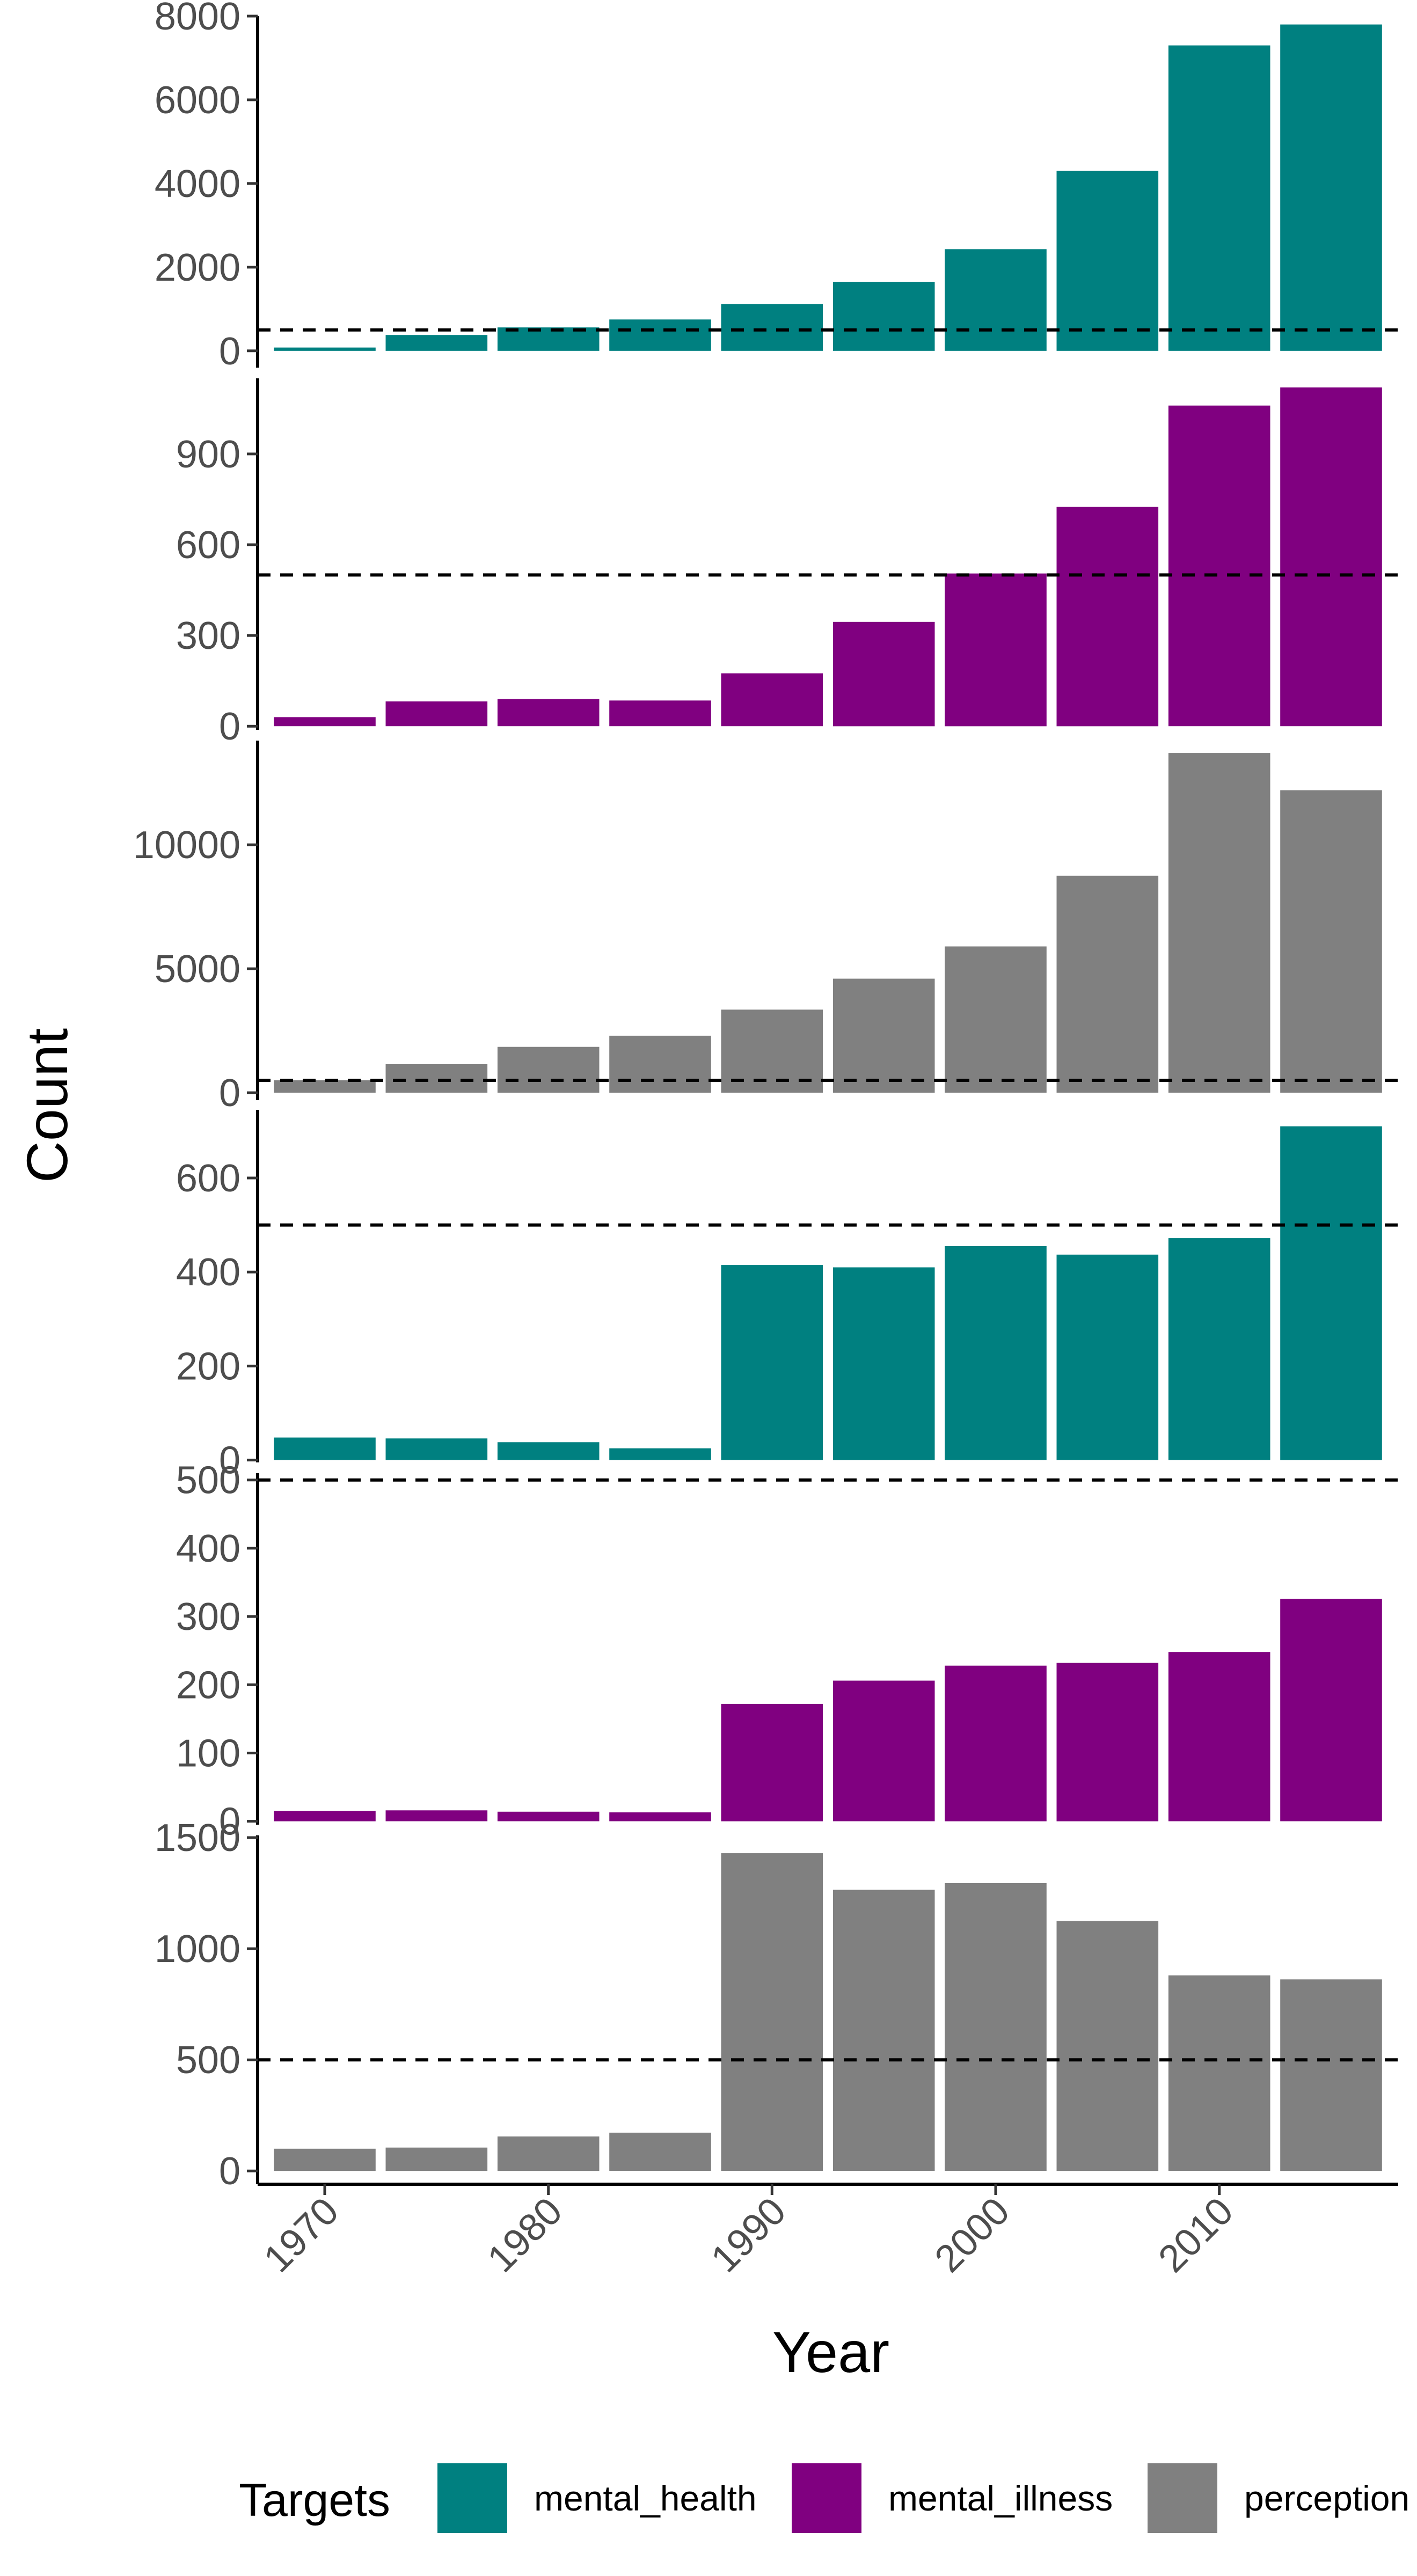 The height and width of the screenshot is (2576, 1417). I want to click on panel-1: 0 2000 4000 6000 8000, so click(777, 186).